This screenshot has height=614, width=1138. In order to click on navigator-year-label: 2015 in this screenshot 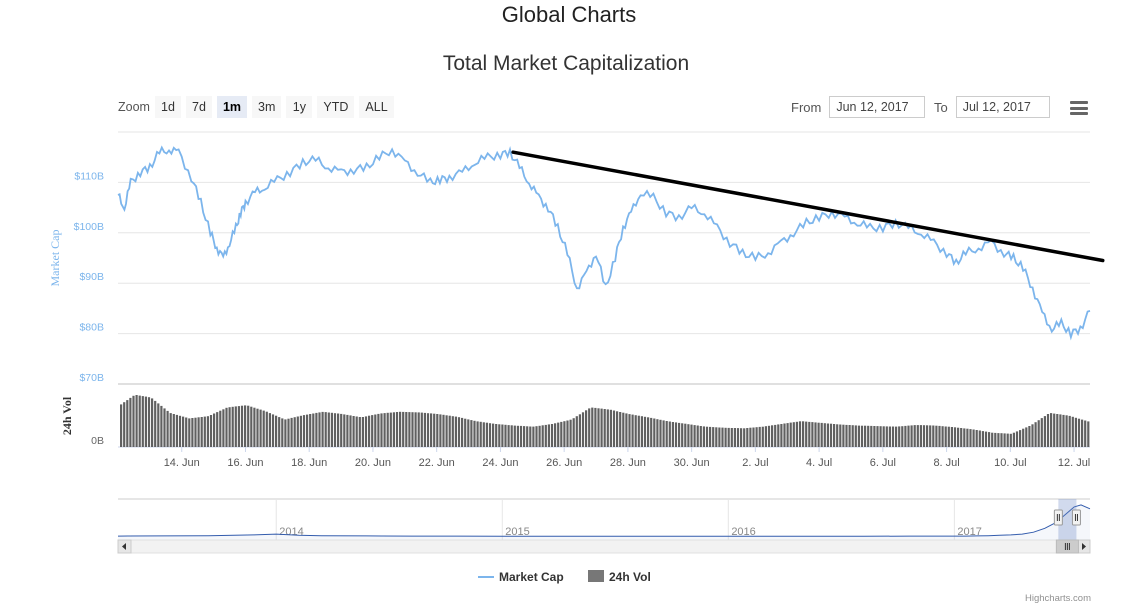, I will do `click(517, 532)`.